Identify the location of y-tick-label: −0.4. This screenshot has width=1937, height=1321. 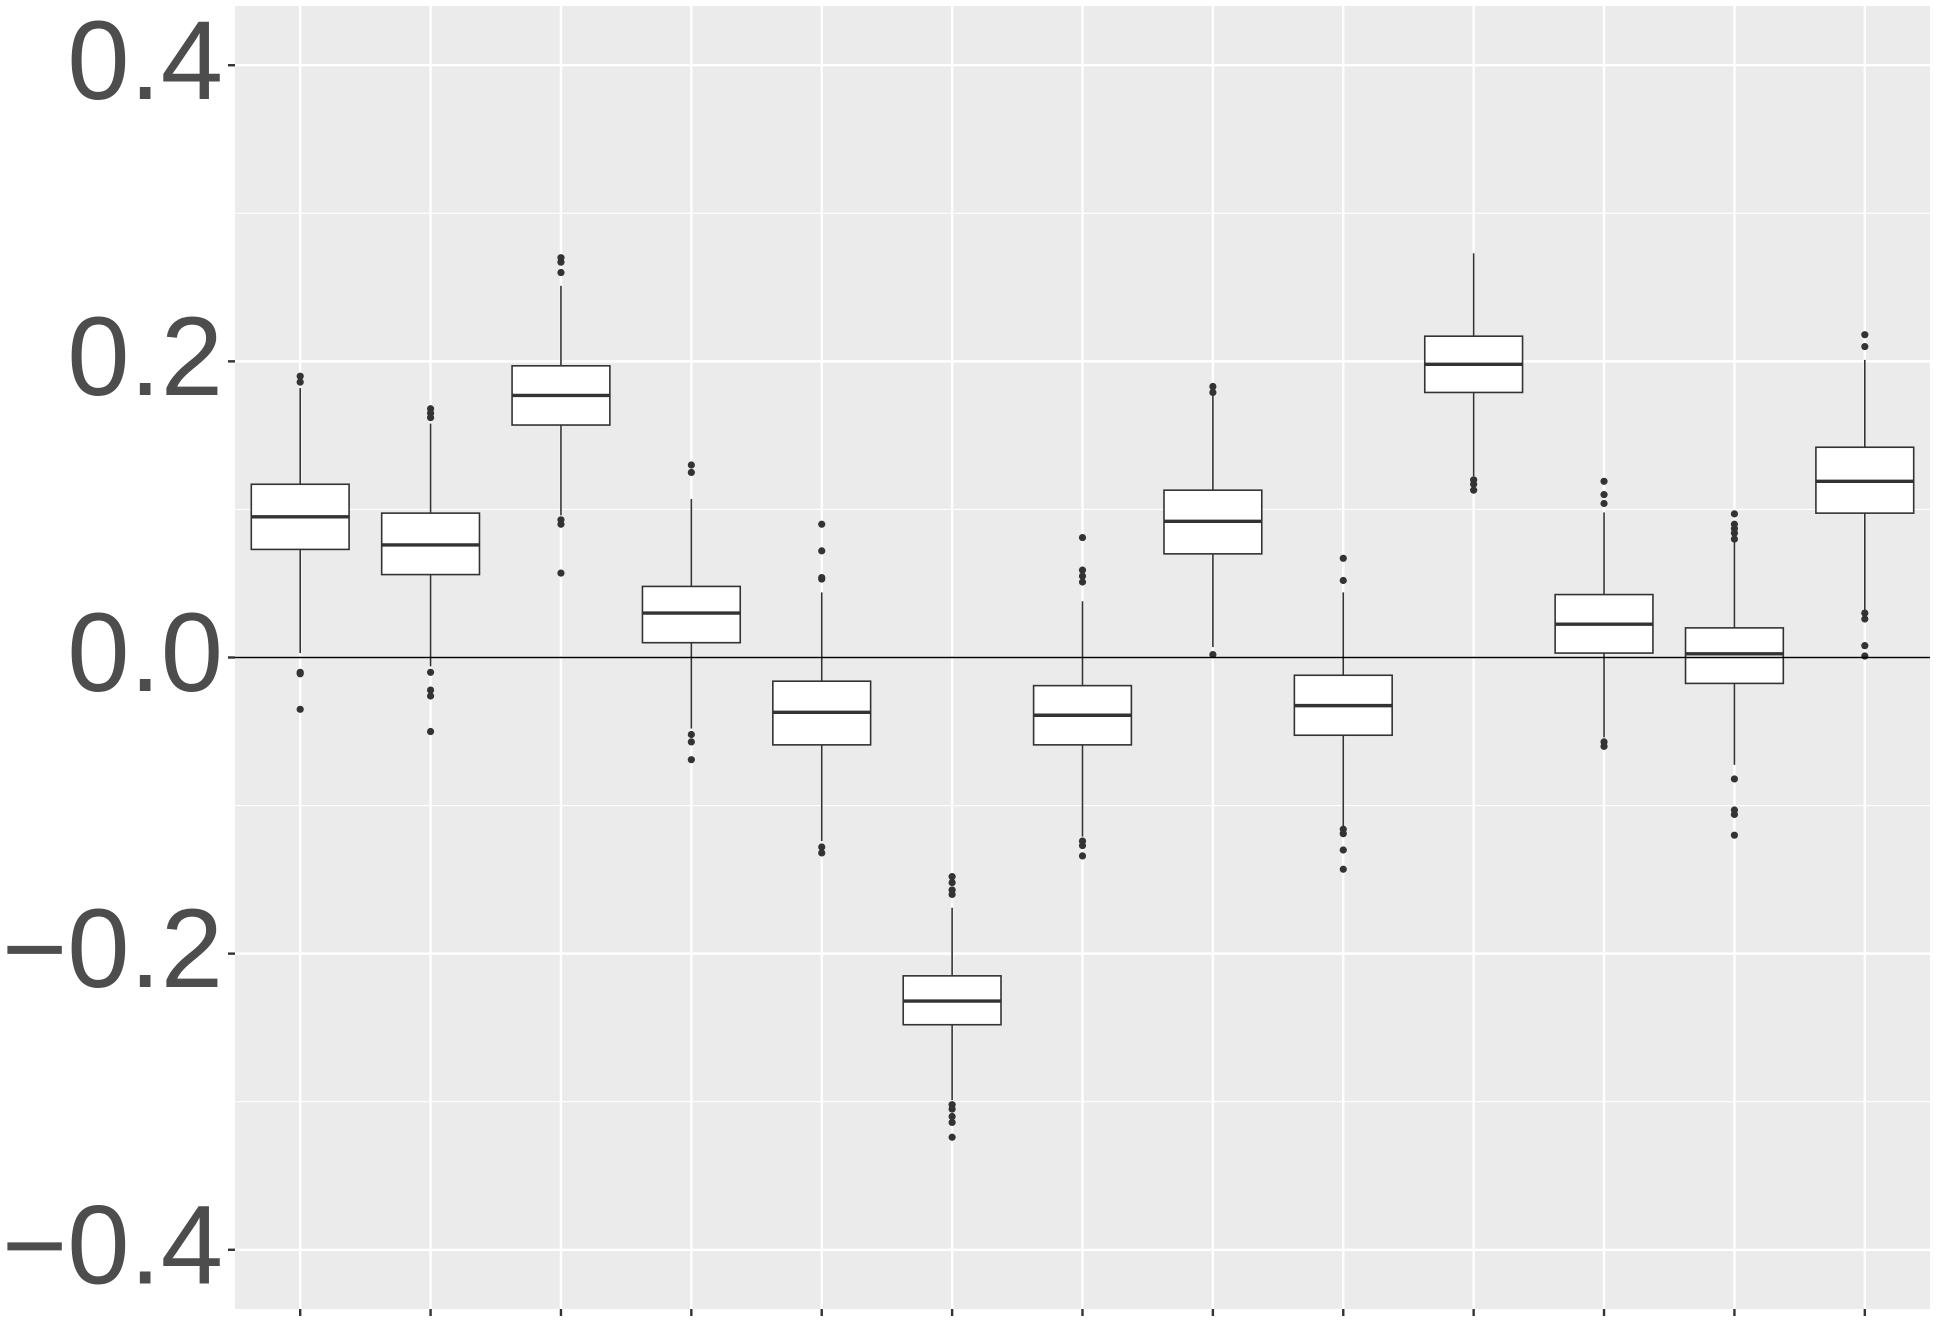
(112, 1244).